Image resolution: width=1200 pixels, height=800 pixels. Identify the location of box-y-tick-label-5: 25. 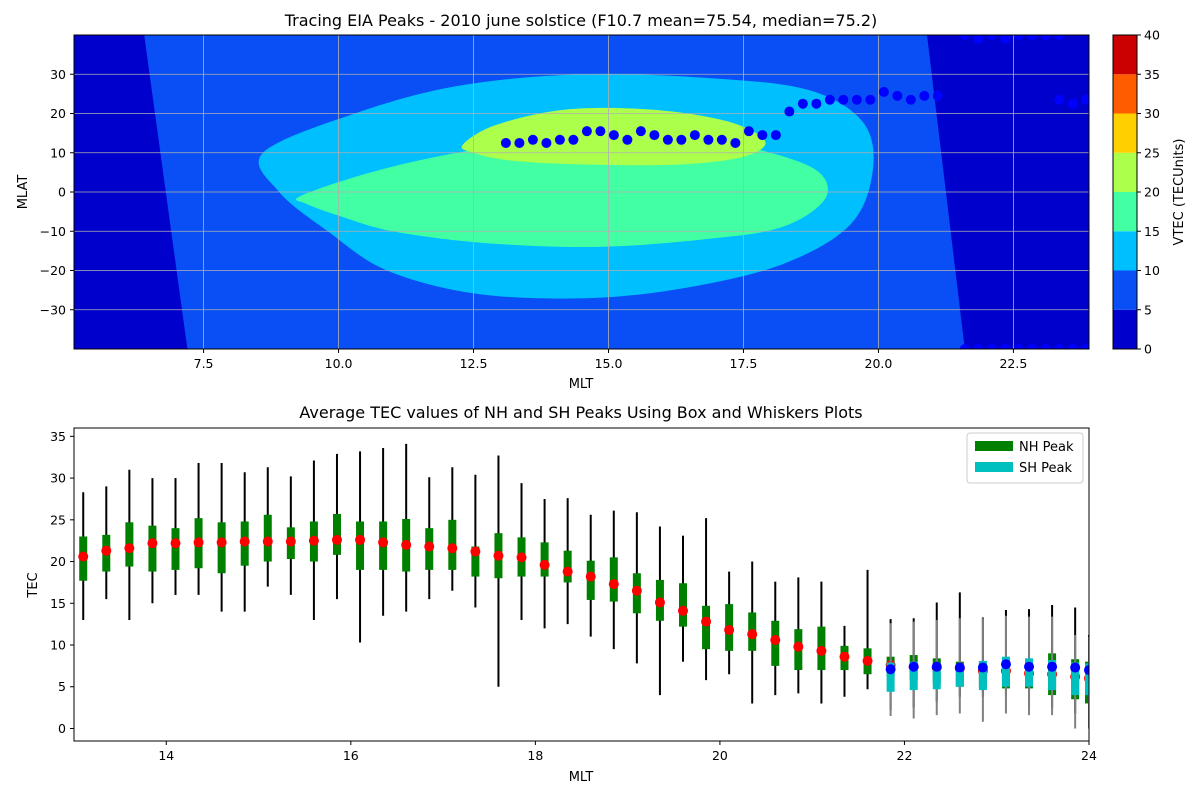
(58, 519).